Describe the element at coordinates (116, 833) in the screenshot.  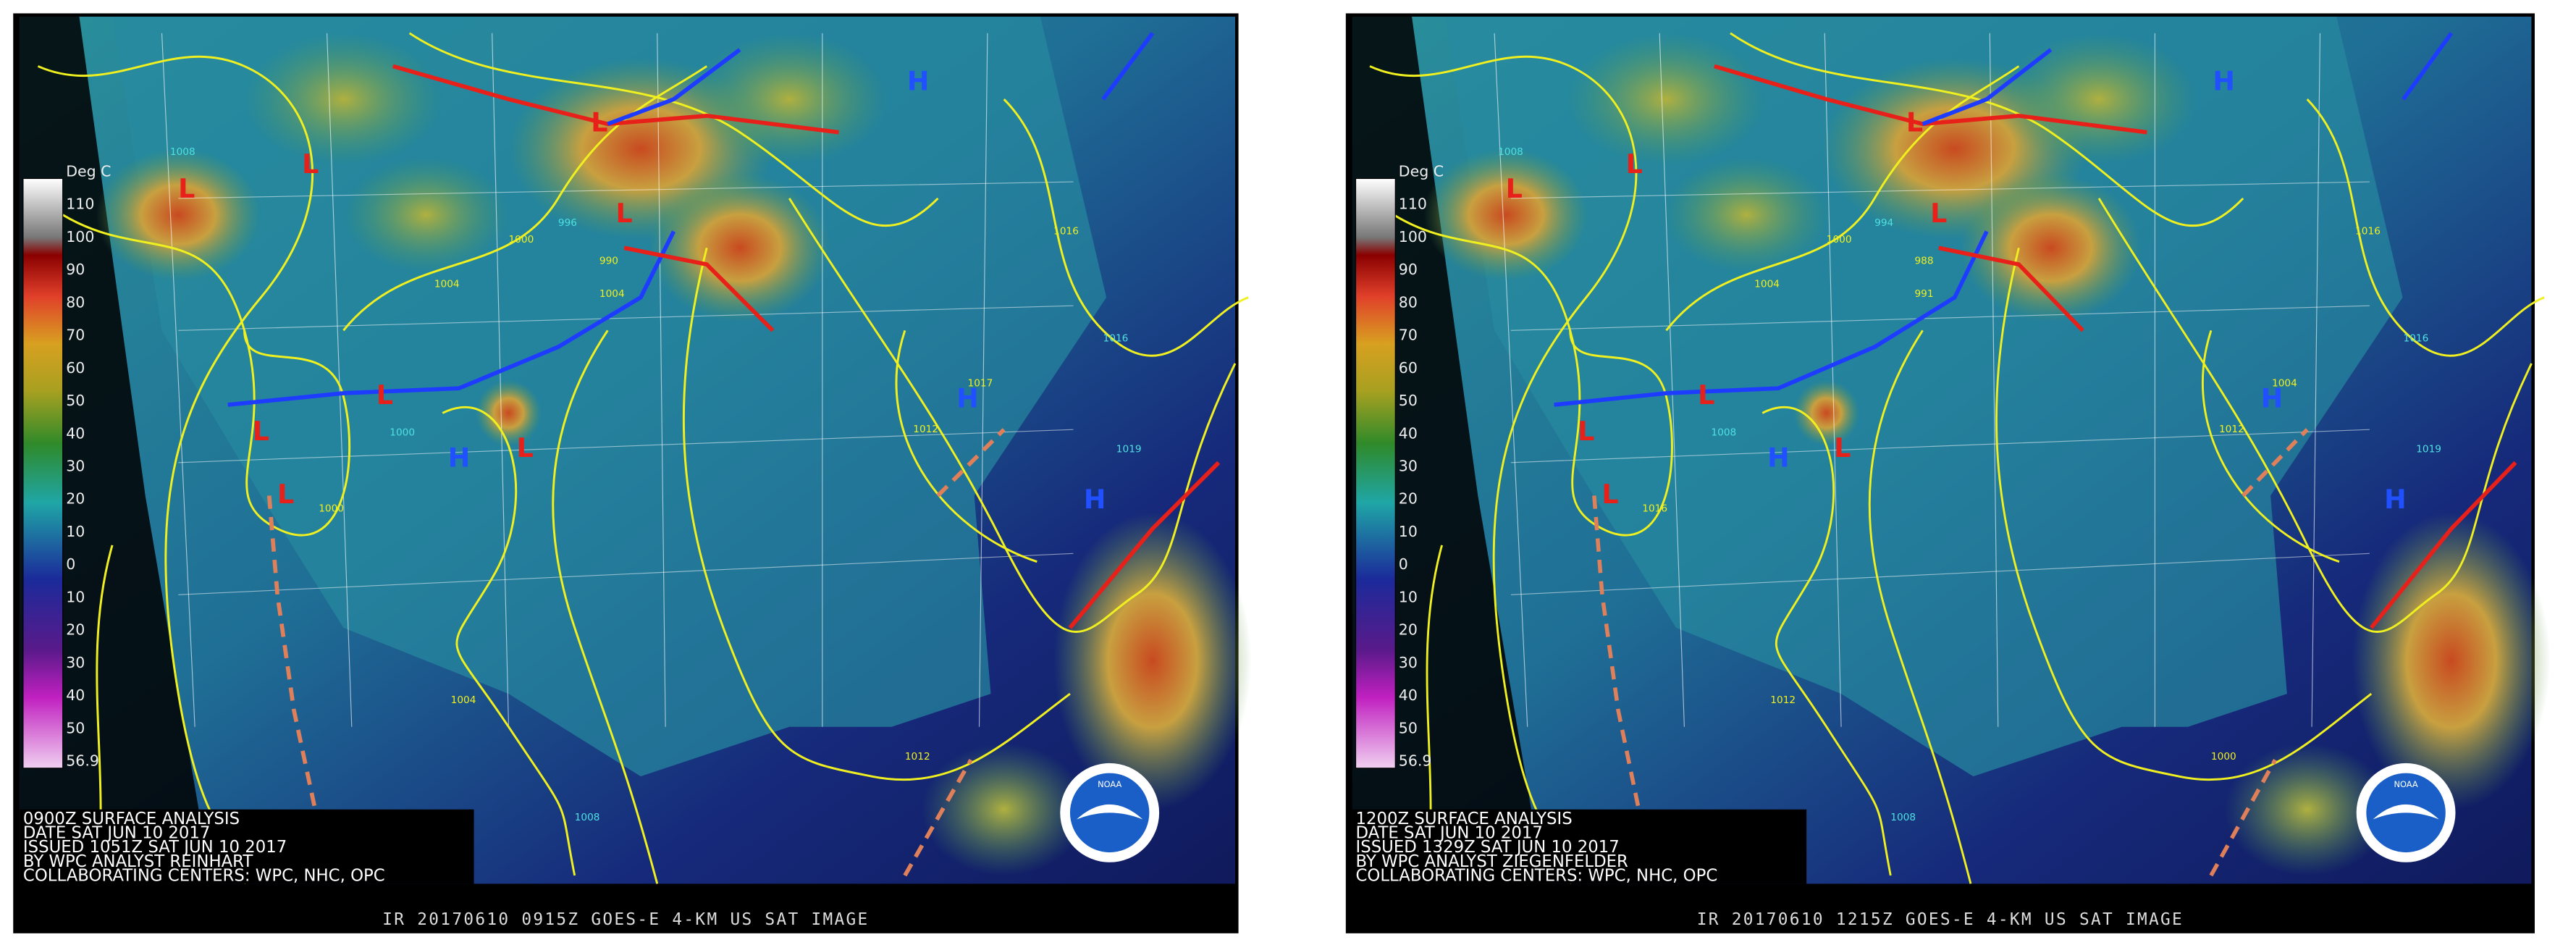
I see `info-line: DATE SAT JUN 10 2017` at that location.